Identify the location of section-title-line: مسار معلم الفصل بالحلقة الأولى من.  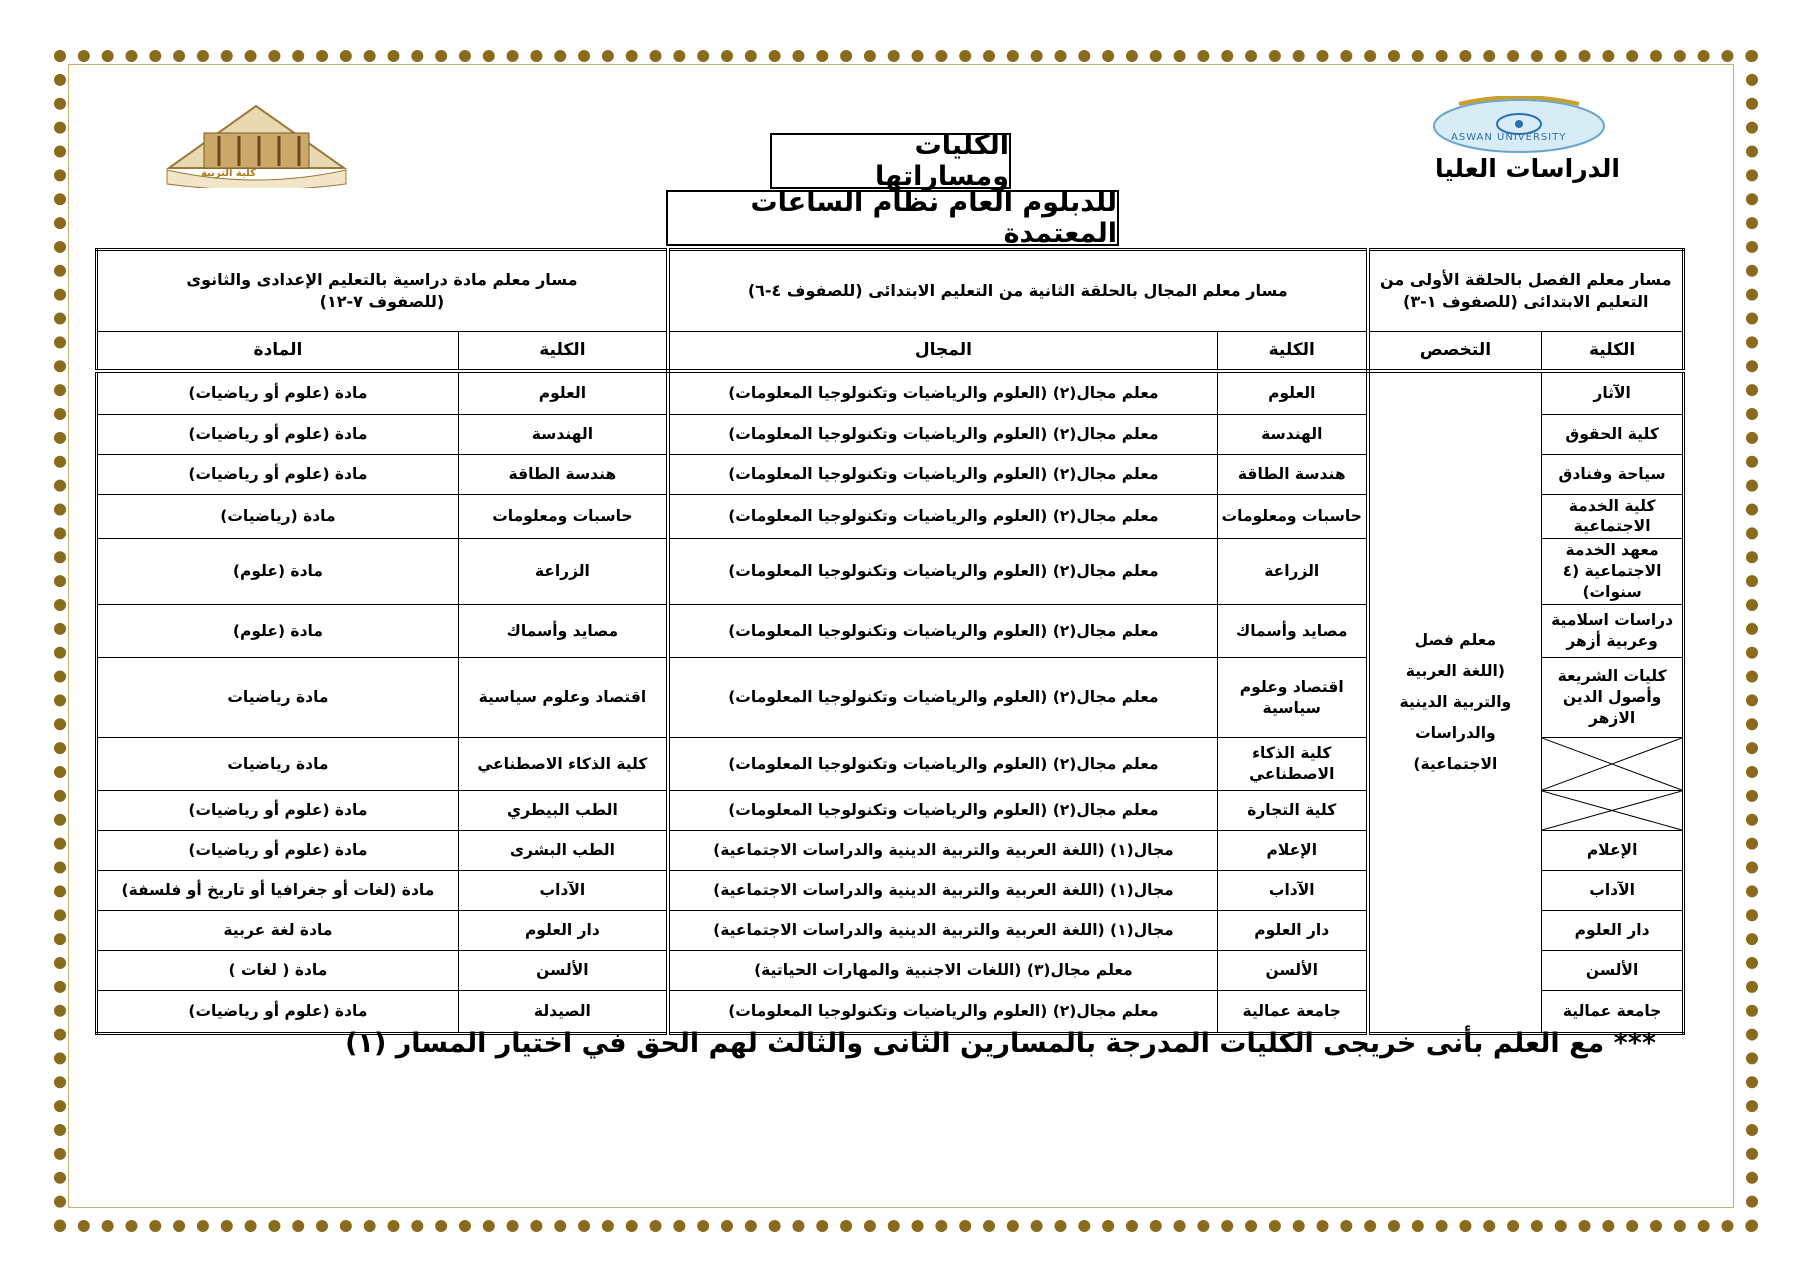
(1526, 280).